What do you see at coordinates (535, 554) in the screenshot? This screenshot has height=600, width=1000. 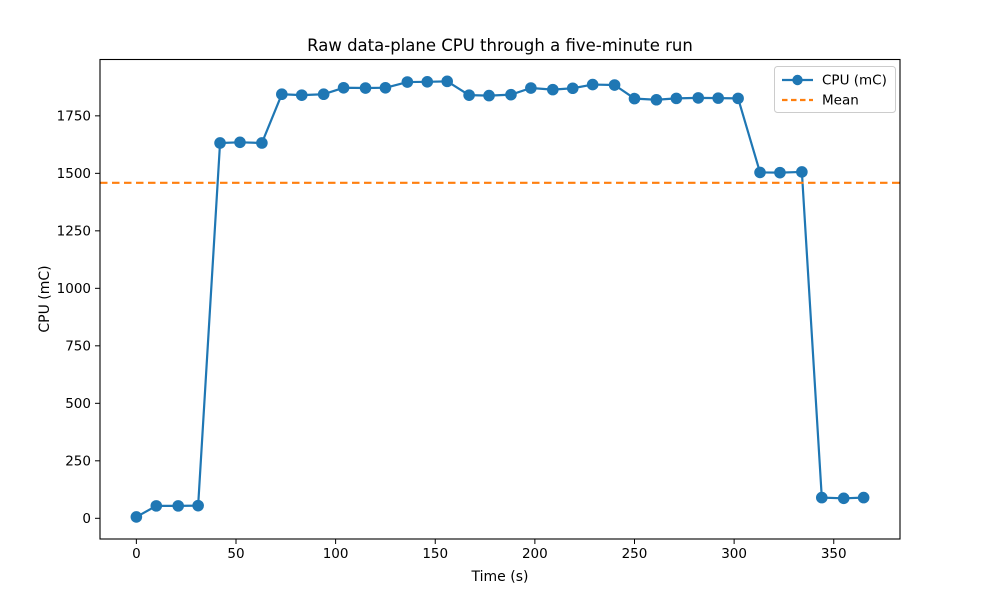 I see `x-tick-label: 200` at bounding box center [535, 554].